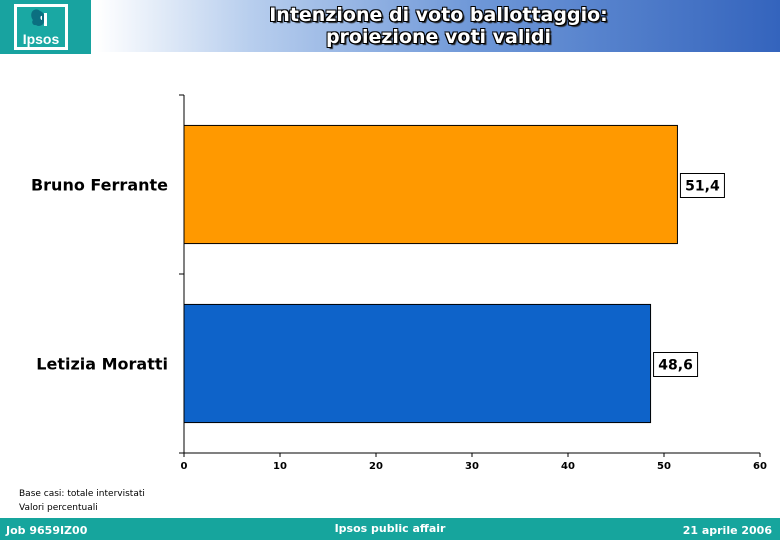 Image resolution: width=780 pixels, height=540 pixels. I want to click on data-label: 48,6, so click(675, 366).